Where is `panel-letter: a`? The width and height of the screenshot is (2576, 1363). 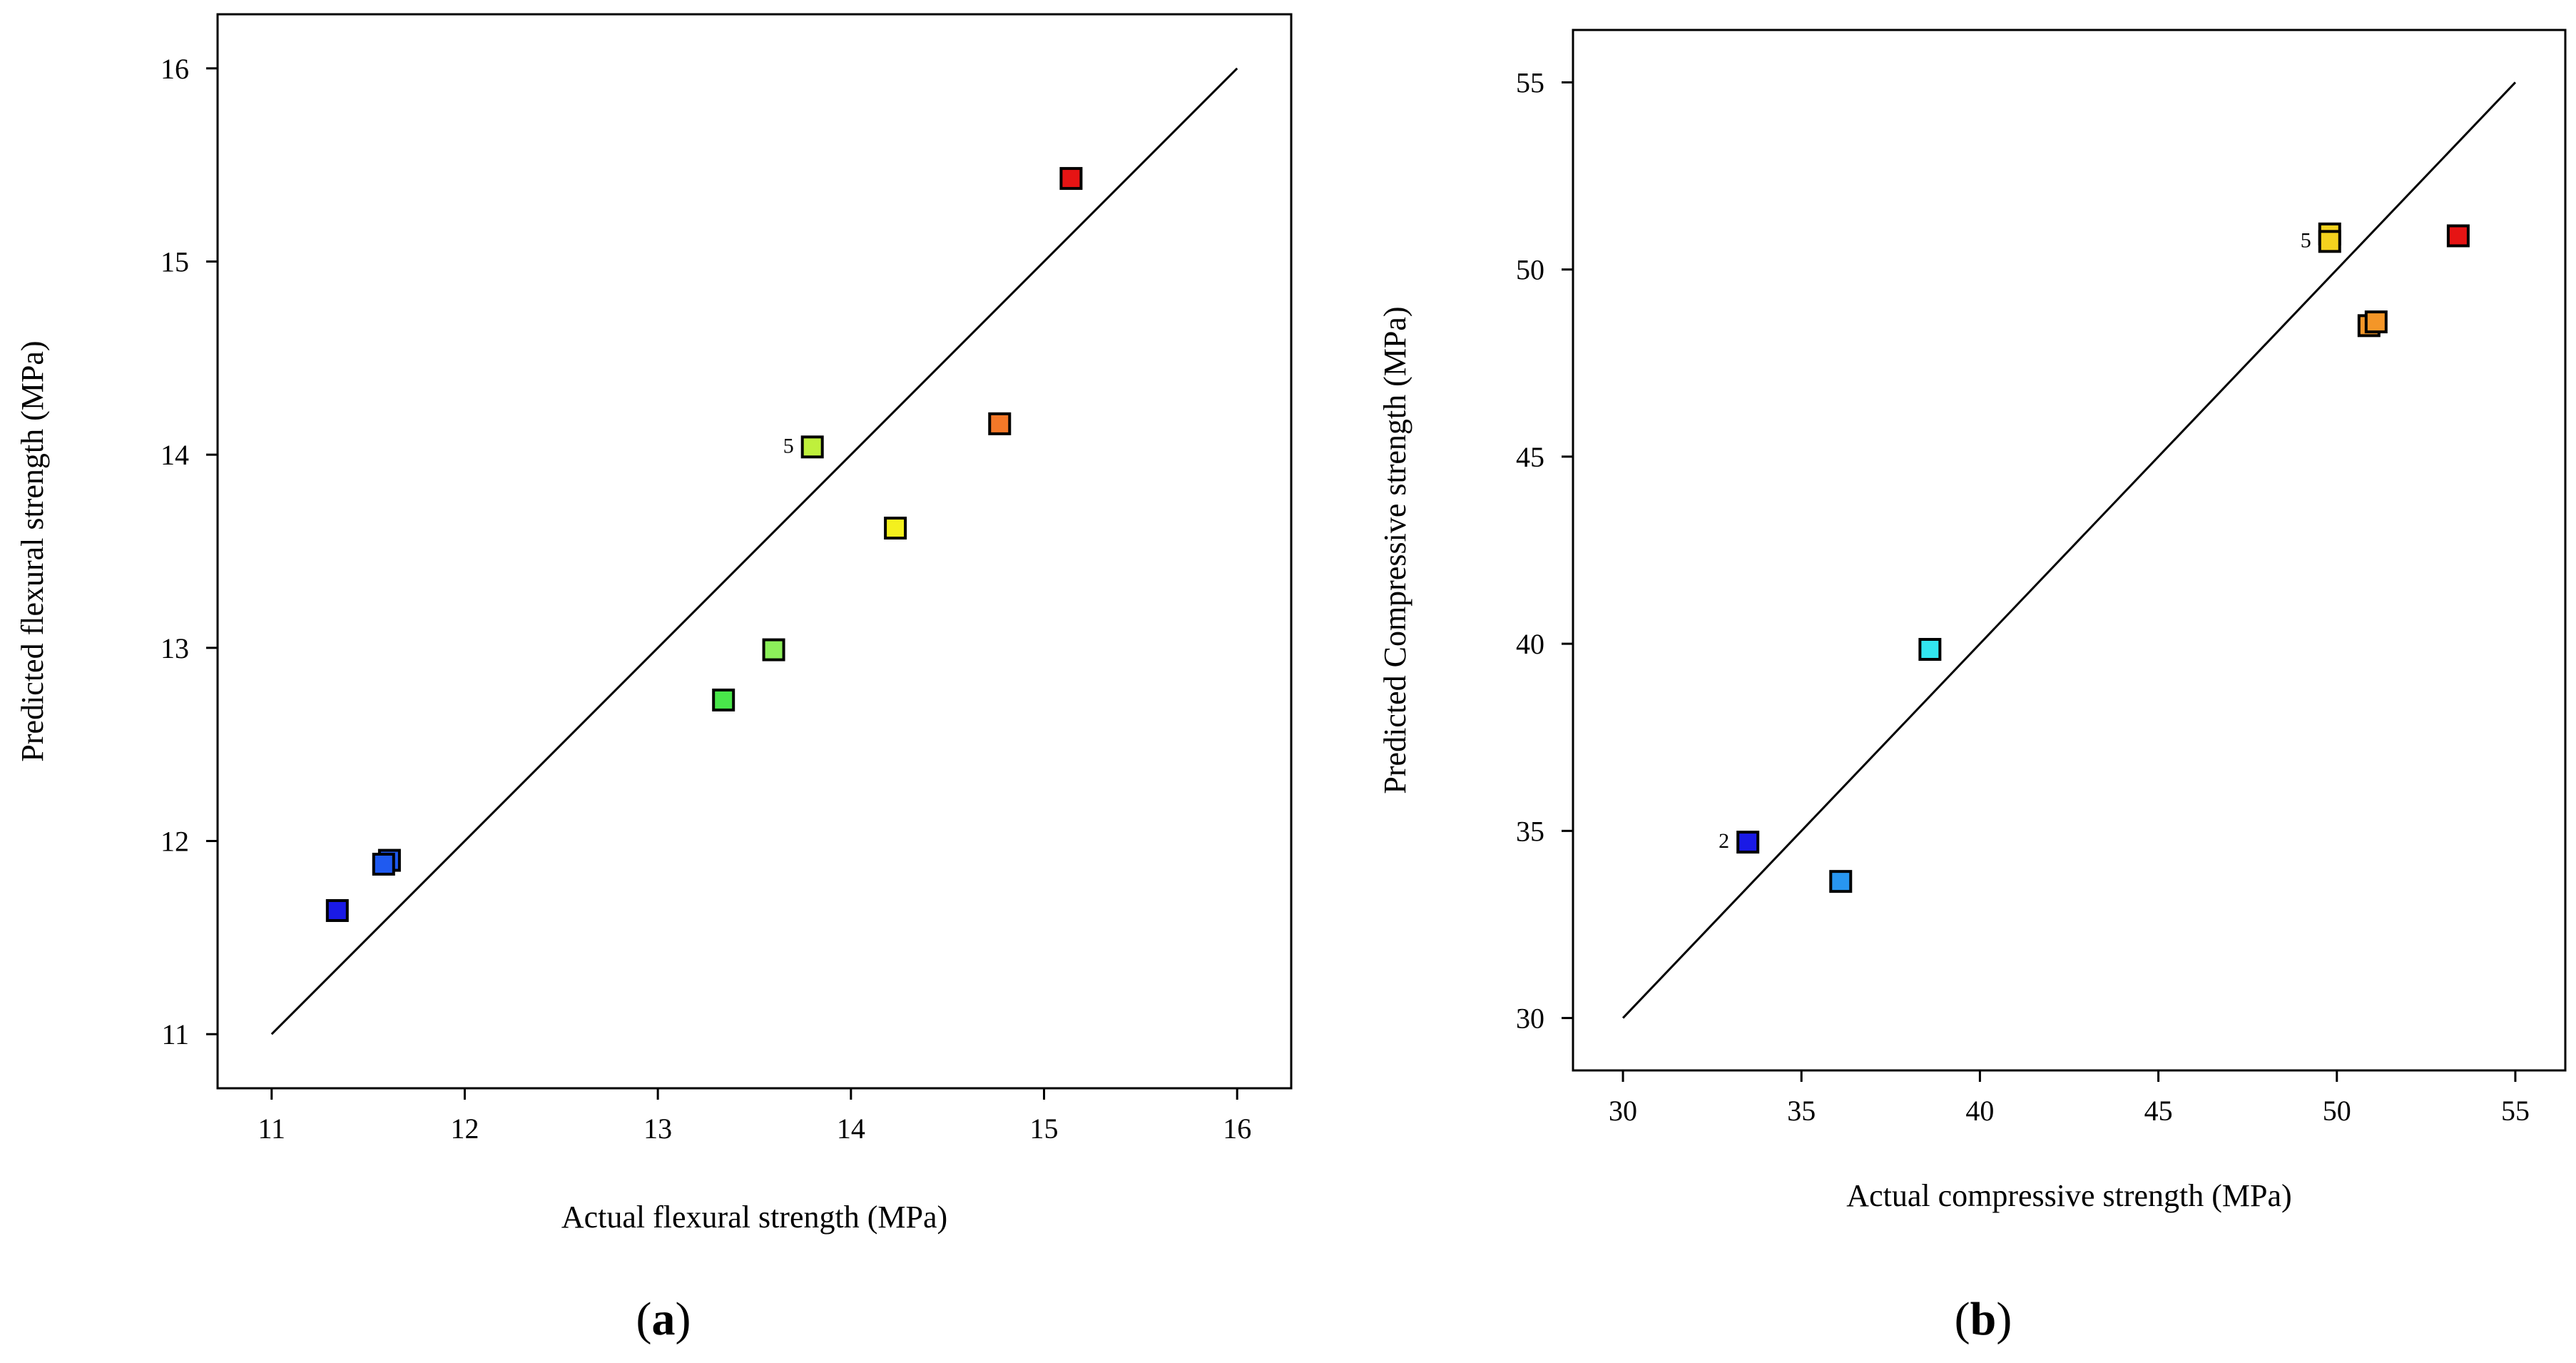
panel-letter: a is located at coordinates (664, 1319).